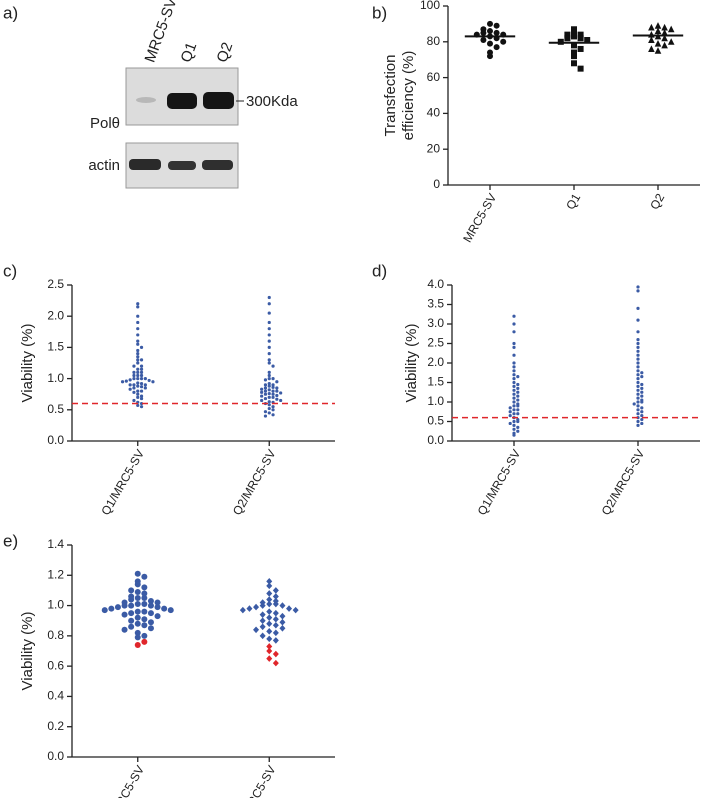 The width and height of the screenshot is (714, 798). What do you see at coordinates (55, 696) in the screenshot?
I see `y-tick-label: 0.4` at bounding box center [55, 696].